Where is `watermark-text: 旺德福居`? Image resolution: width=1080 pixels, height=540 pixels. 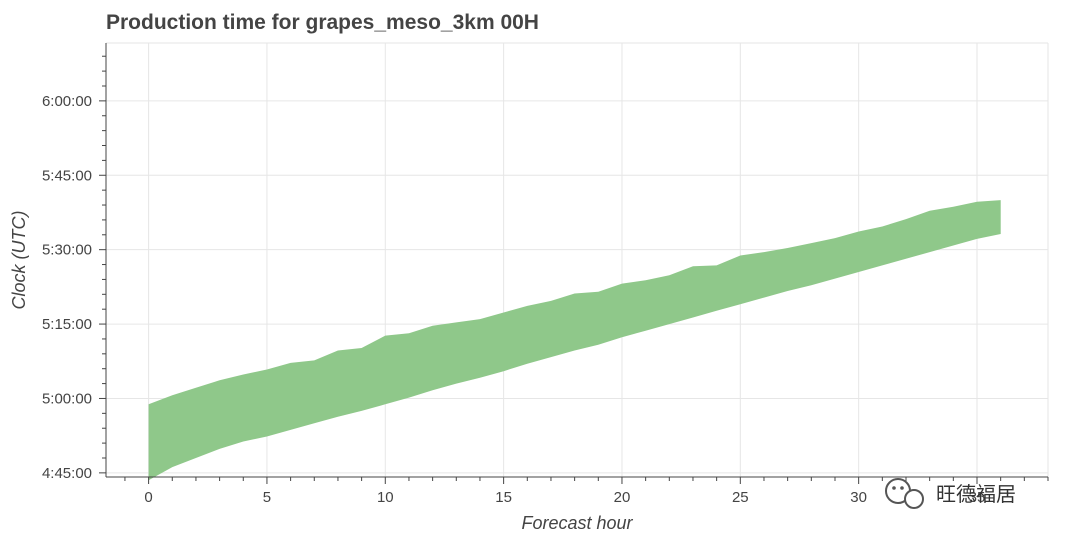 watermark-text: 旺德福居 is located at coordinates (976, 494).